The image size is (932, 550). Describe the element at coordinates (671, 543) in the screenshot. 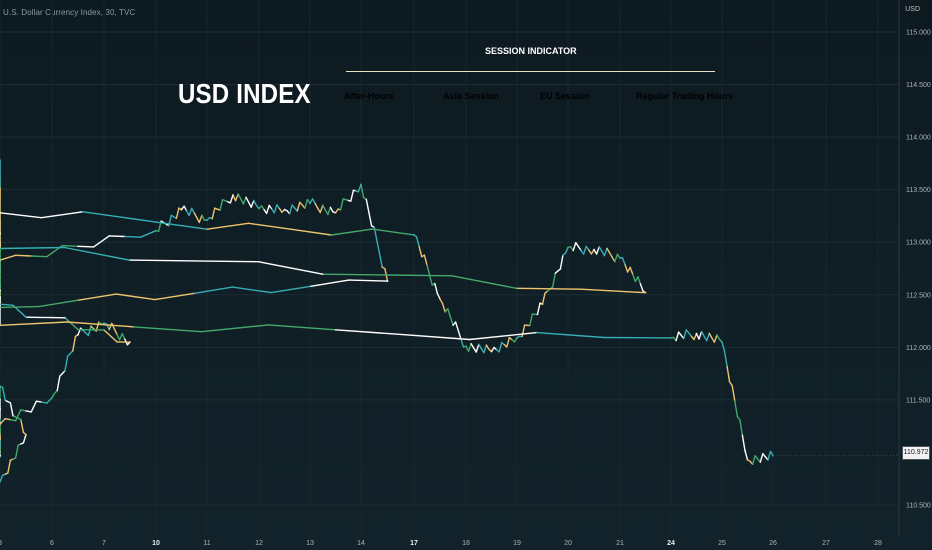

I see `x-tick-label: 24` at that location.